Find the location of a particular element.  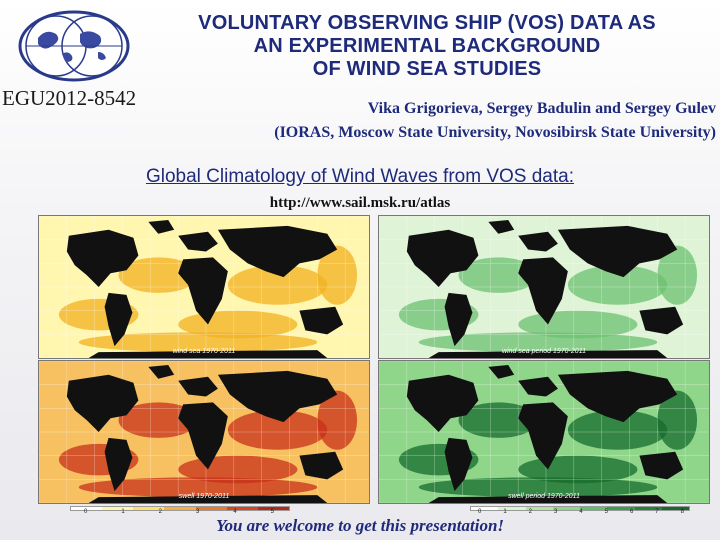

colorbar-right-ticks: 0 1 2 3 4 5 6 7 8 is located at coordinates (581, 512).